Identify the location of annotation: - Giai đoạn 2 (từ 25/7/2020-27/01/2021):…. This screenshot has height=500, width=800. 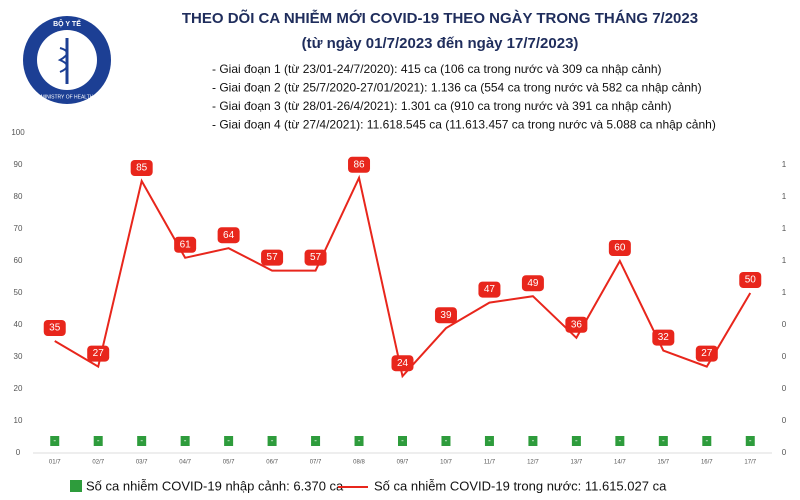
(457, 88).